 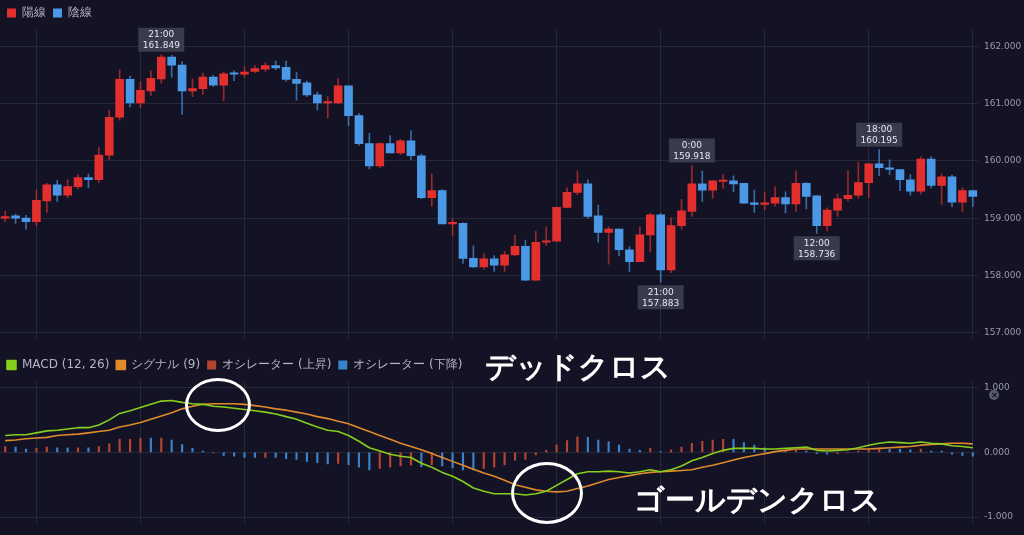 I want to click on annotation: ゴールデンクロス, so click(x=757, y=500).